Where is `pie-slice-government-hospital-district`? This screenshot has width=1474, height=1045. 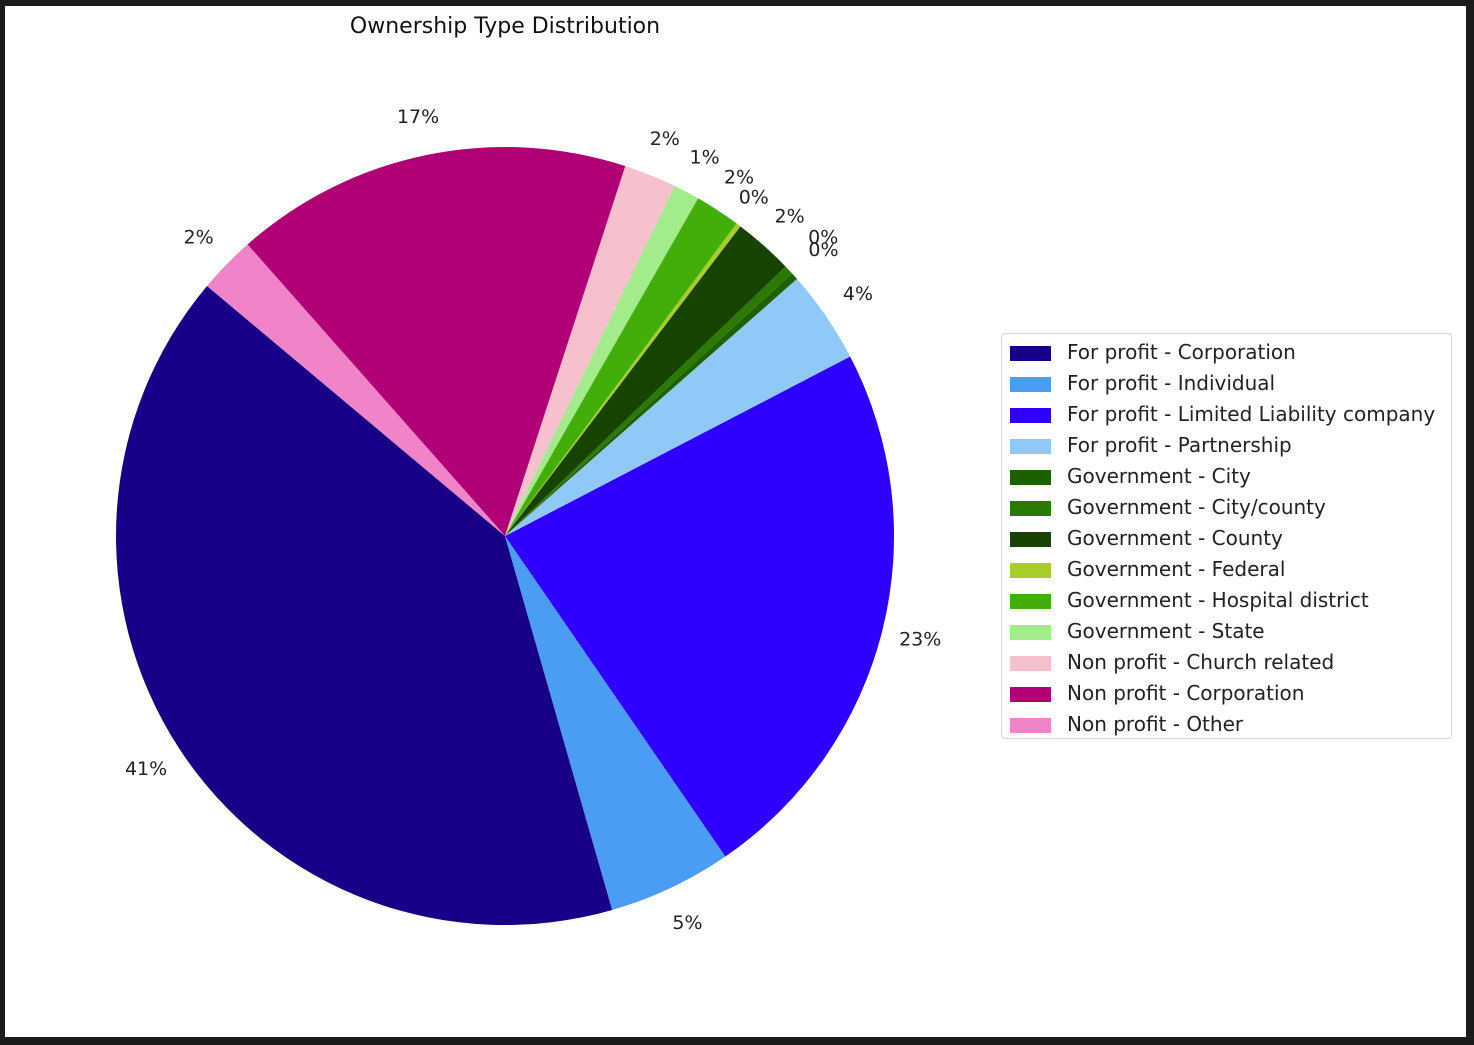 pie-slice-government-hospital-district is located at coordinates (621, 367).